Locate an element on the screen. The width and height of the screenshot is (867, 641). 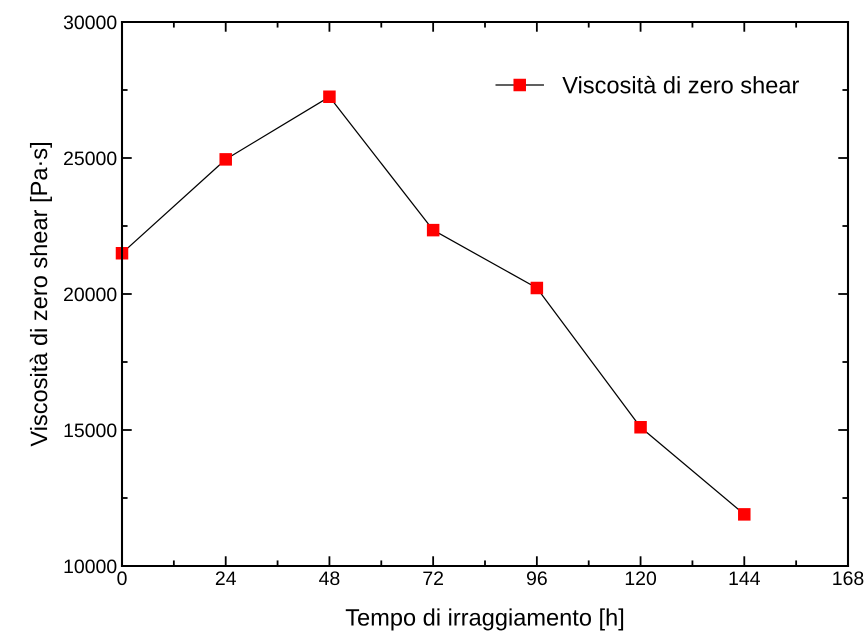
x-tick-label: 120 is located at coordinates (641, 578).